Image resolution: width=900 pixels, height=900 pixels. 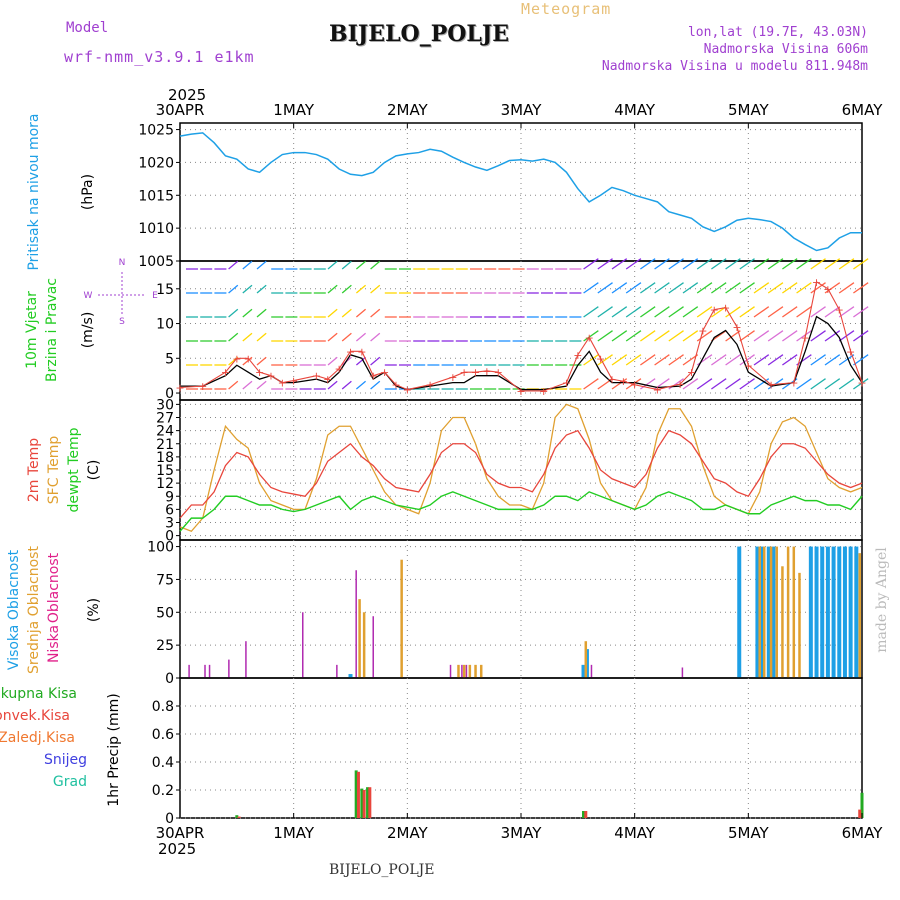 I want to click on precip-unit-label: 1hr Precip (mm), so click(x=114, y=749).